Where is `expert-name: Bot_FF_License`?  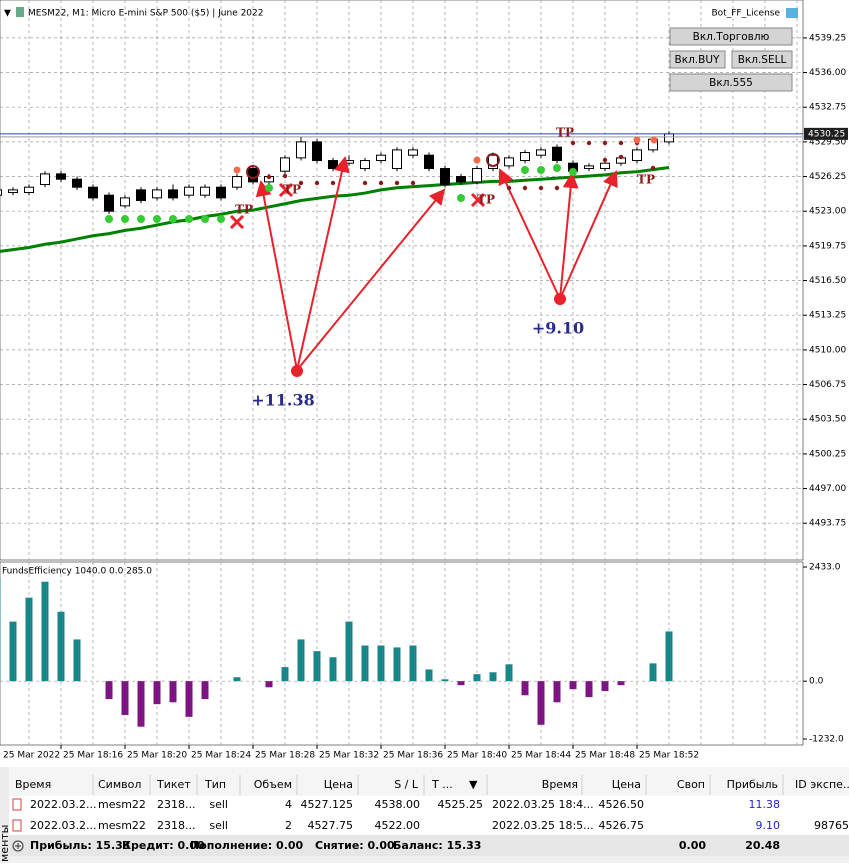 expert-name: Bot_FF_License is located at coordinates (746, 14).